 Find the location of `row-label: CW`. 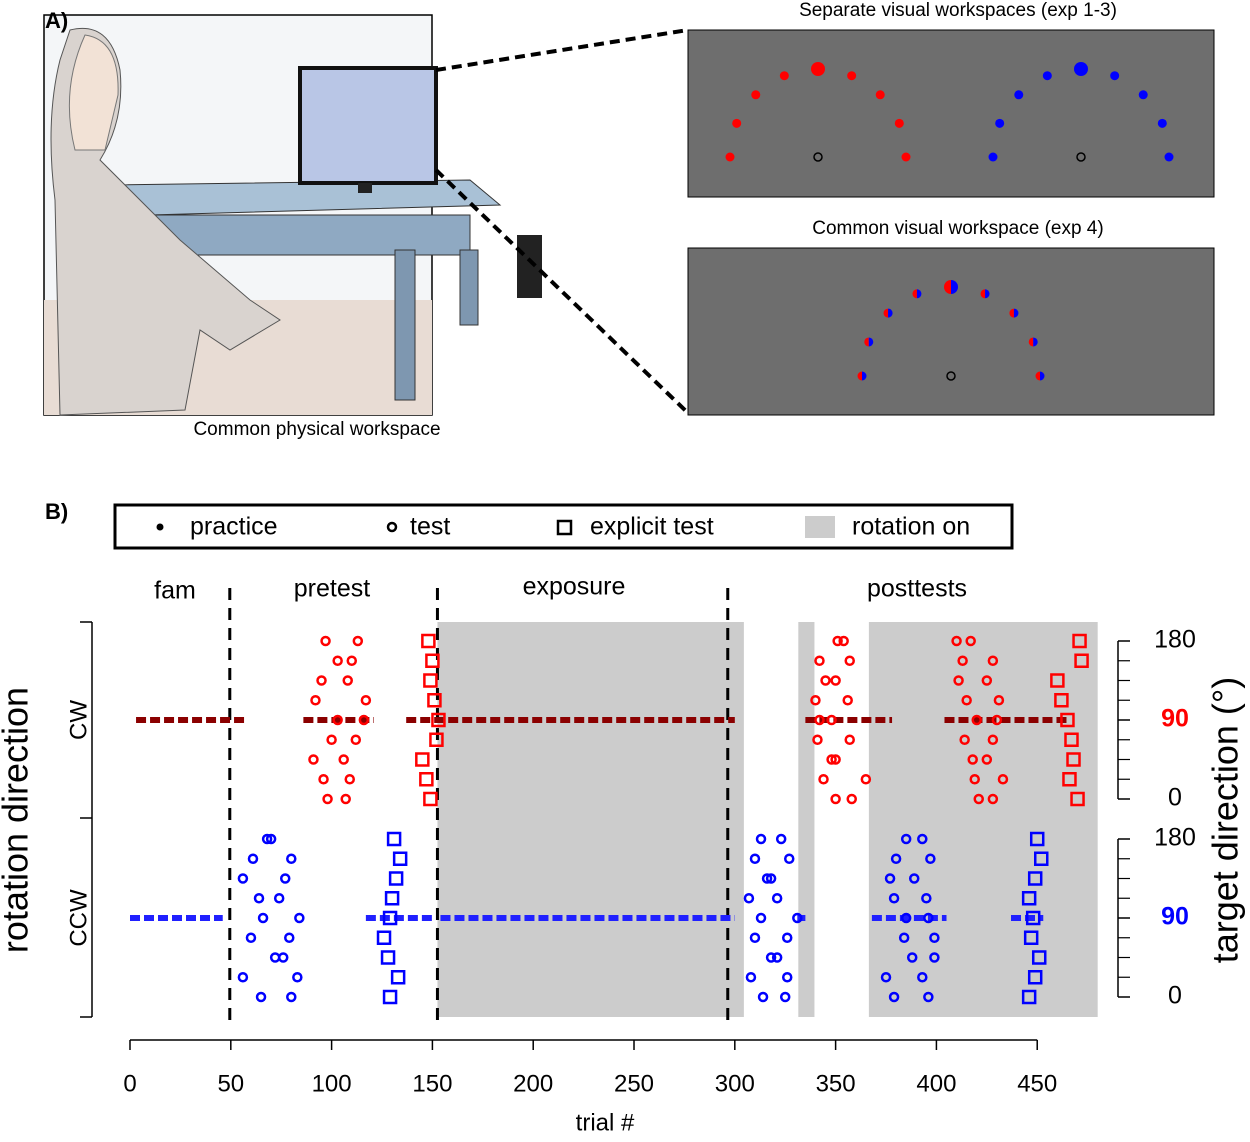

row-label: CW is located at coordinates (78, 720).